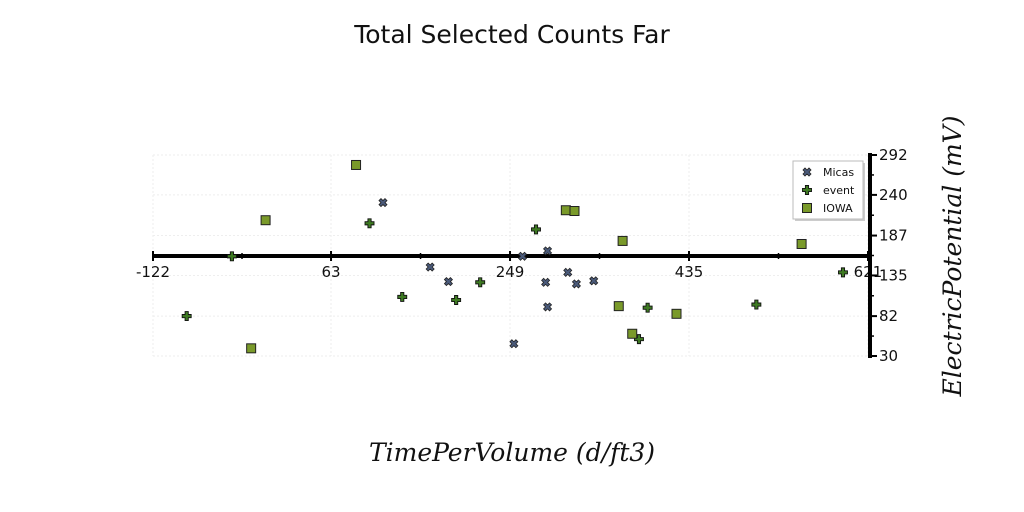 Image resolution: width=1024 pixels, height=512 pixels. Describe the element at coordinates (893, 155) in the screenshot. I see `y-tick-label: 292` at that location.